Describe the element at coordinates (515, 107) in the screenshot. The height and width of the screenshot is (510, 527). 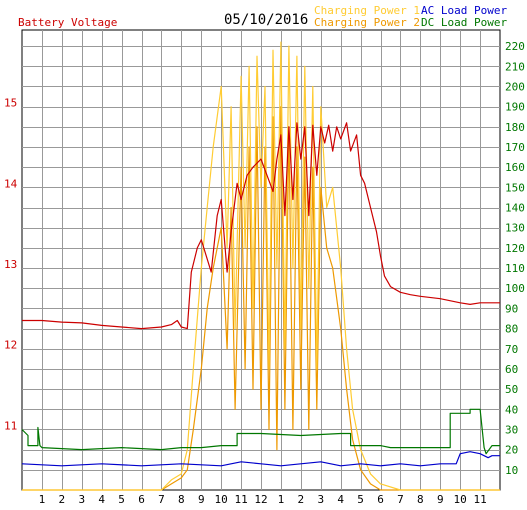
I see `right-tick-label: 190` at that location.